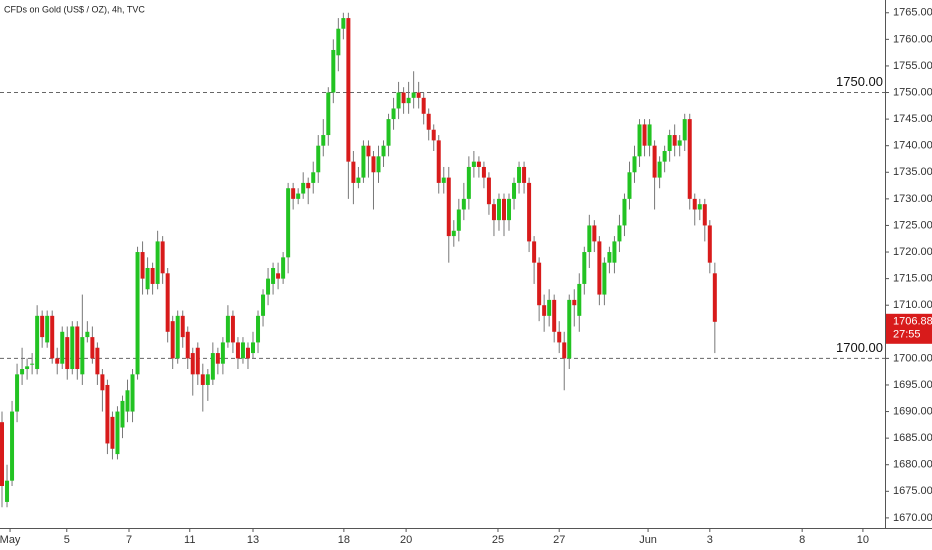 Image resolution: width=932 pixels, height=550 pixels. Describe the element at coordinates (912, 66) in the screenshot. I see `y-tick-label: 1755.00` at that location.